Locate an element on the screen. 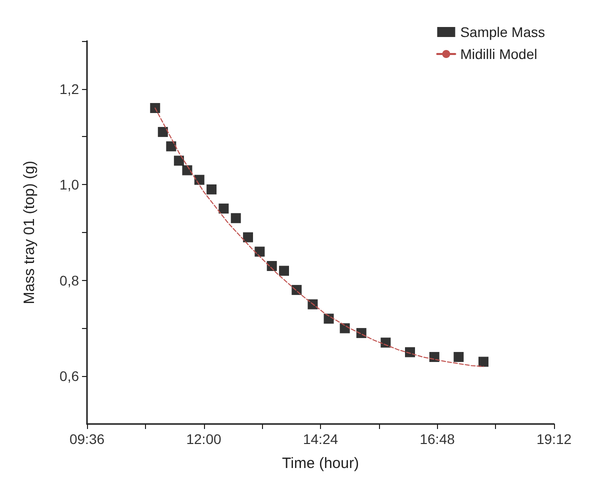 Image resolution: width=592 pixels, height=493 pixels. x-tick-label: 14:24 is located at coordinates (320, 439).